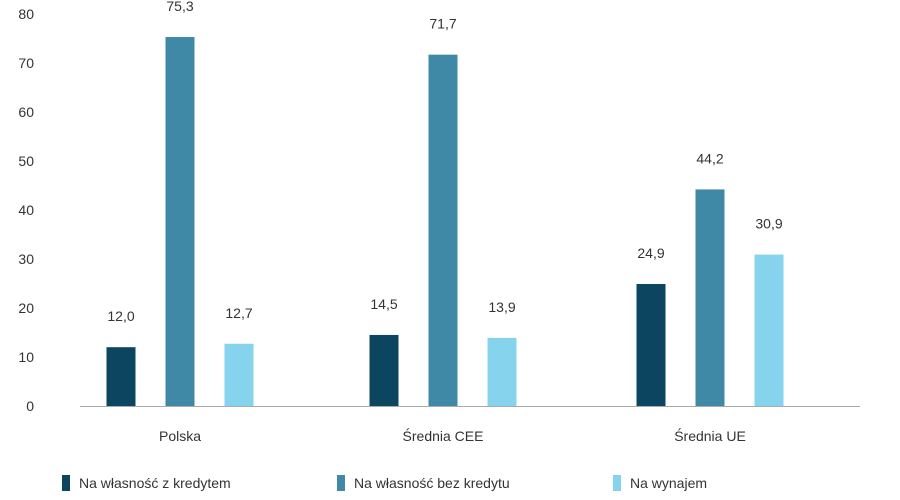  What do you see at coordinates (120, 316) in the screenshot?
I see `bar-value-label: 12,0` at bounding box center [120, 316].